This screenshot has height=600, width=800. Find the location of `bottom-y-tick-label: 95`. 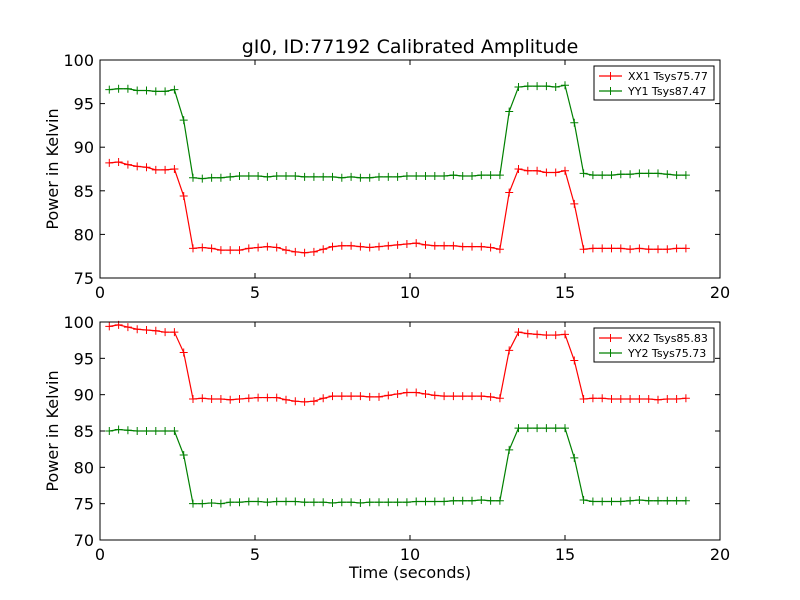

bottom-y-tick-label: 95 is located at coordinates (84, 358).